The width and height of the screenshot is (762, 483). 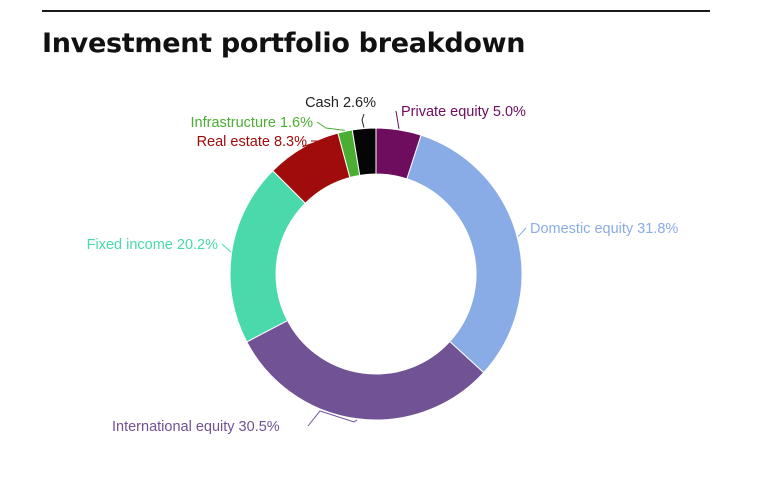 What do you see at coordinates (340, 103) in the screenshot?
I see `label-cash: Cash 2.6%` at bounding box center [340, 103].